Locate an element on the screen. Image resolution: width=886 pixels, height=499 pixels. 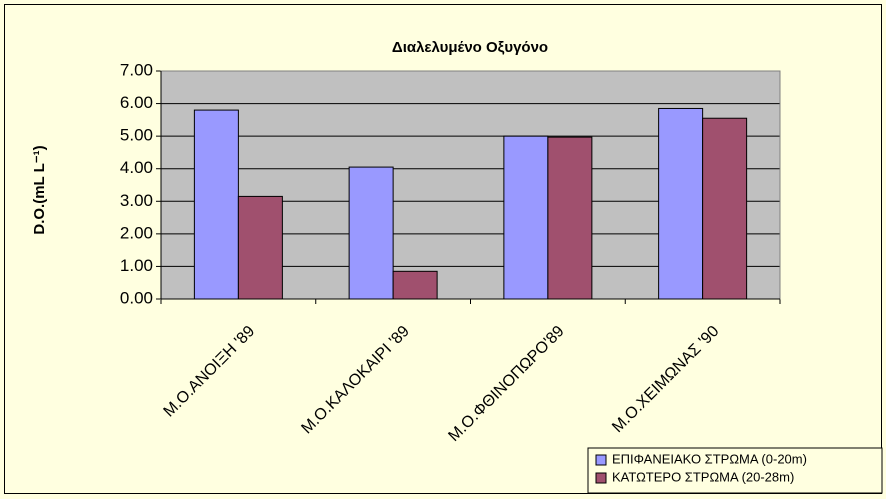
y-tick-label: 5.00 is located at coordinates (136, 135).